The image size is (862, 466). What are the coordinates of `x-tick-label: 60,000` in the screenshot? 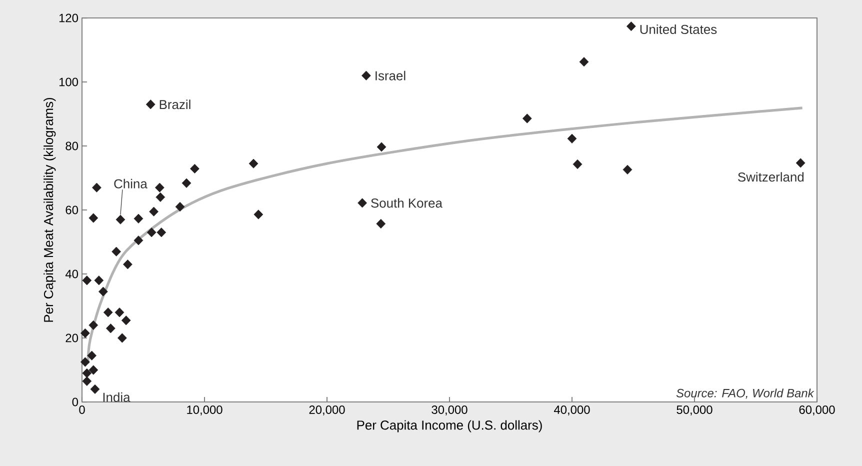 It's located at (817, 411).